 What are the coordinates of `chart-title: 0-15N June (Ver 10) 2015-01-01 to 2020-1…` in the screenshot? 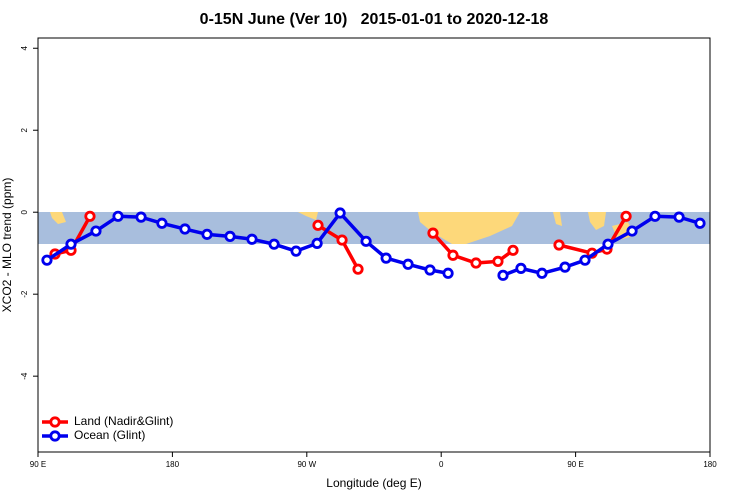 It's located at (374, 19).